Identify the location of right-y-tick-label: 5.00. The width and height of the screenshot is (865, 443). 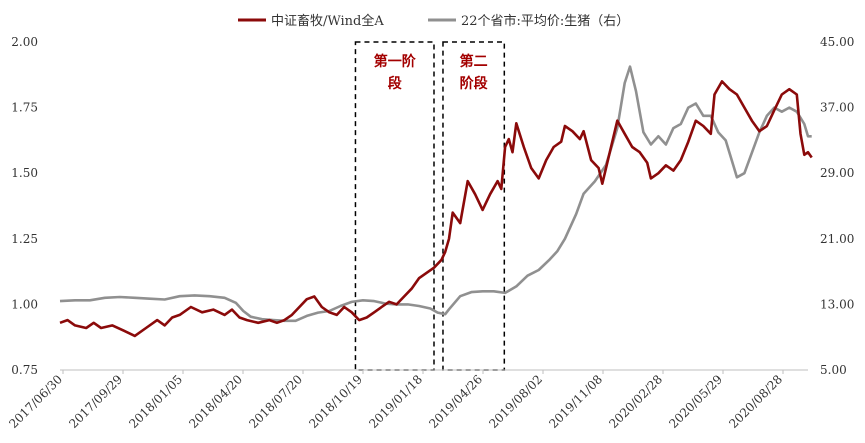
(833, 370).